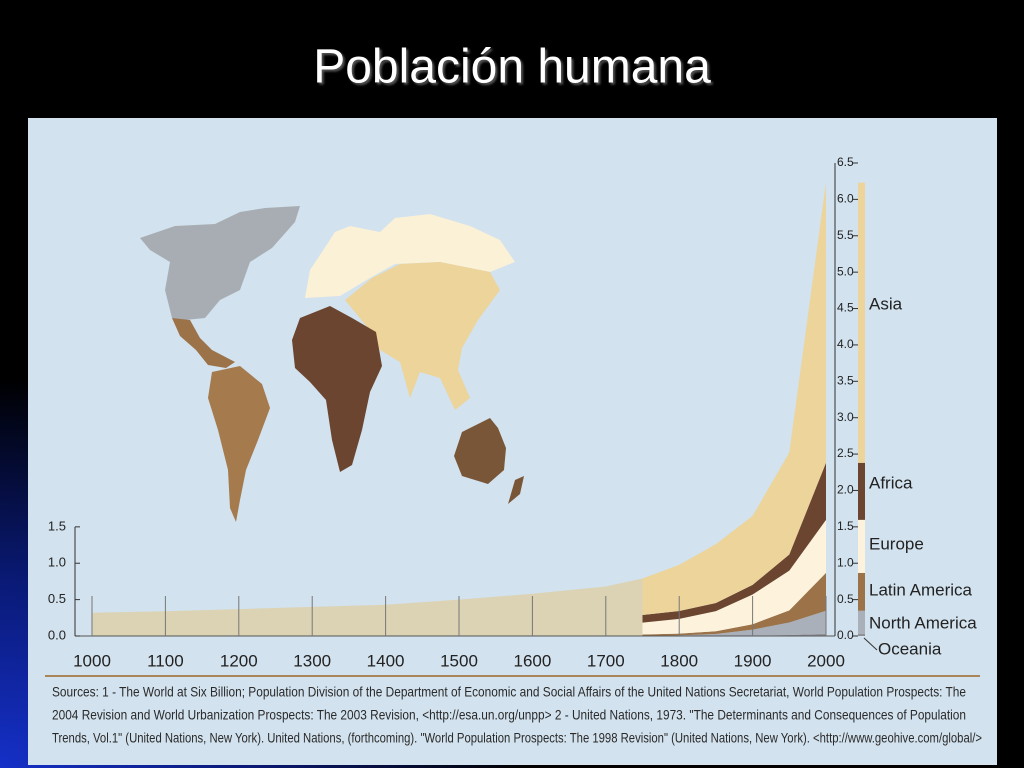  What do you see at coordinates (220, 263) in the screenshot?
I see `map-north-america` at bounding box center [220, 263].